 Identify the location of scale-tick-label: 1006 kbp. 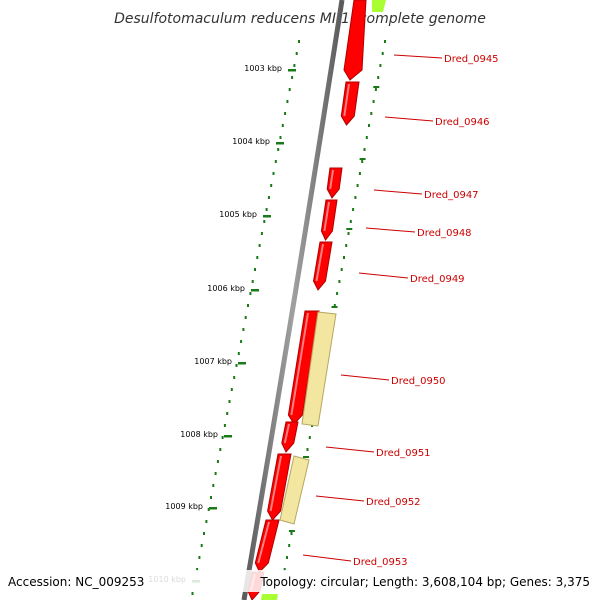
(226, 288).